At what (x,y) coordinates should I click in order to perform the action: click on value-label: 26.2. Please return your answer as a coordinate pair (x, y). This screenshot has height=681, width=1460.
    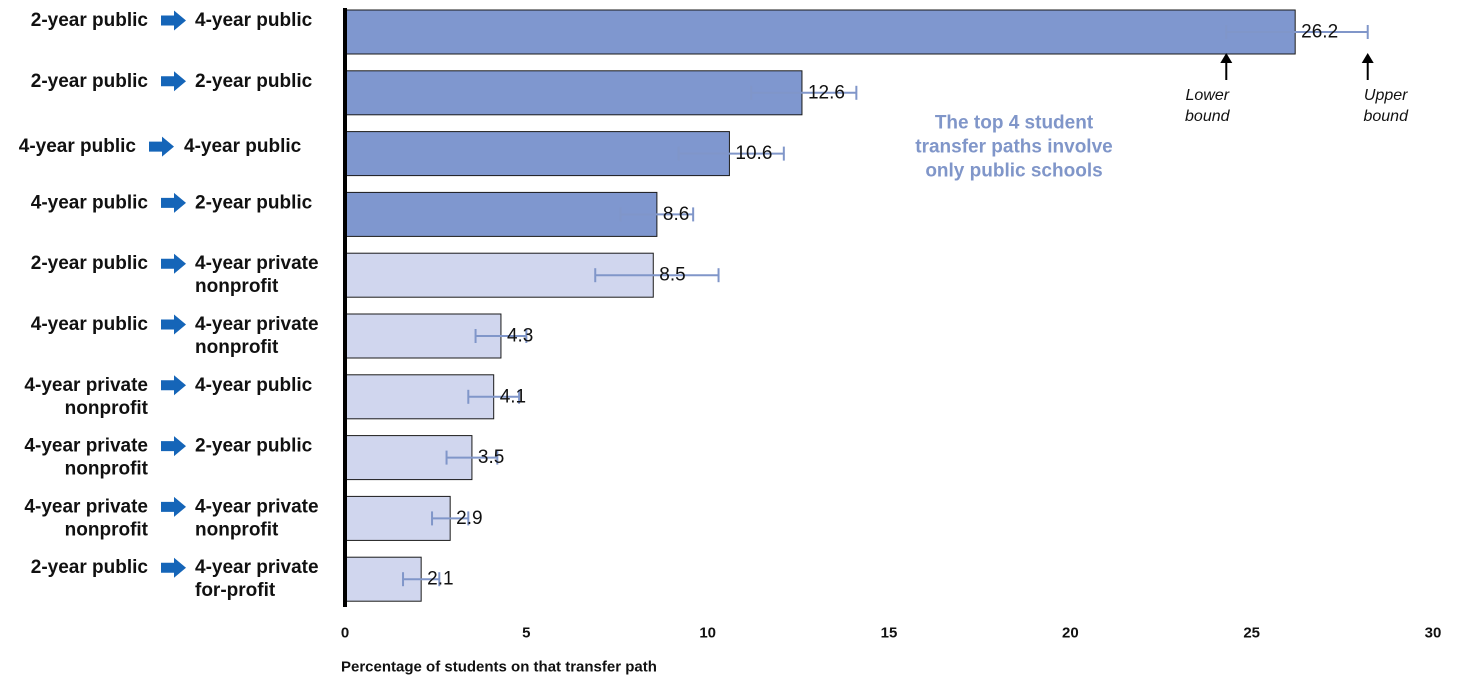
    Looking at the image, I should click on (1319, 32).